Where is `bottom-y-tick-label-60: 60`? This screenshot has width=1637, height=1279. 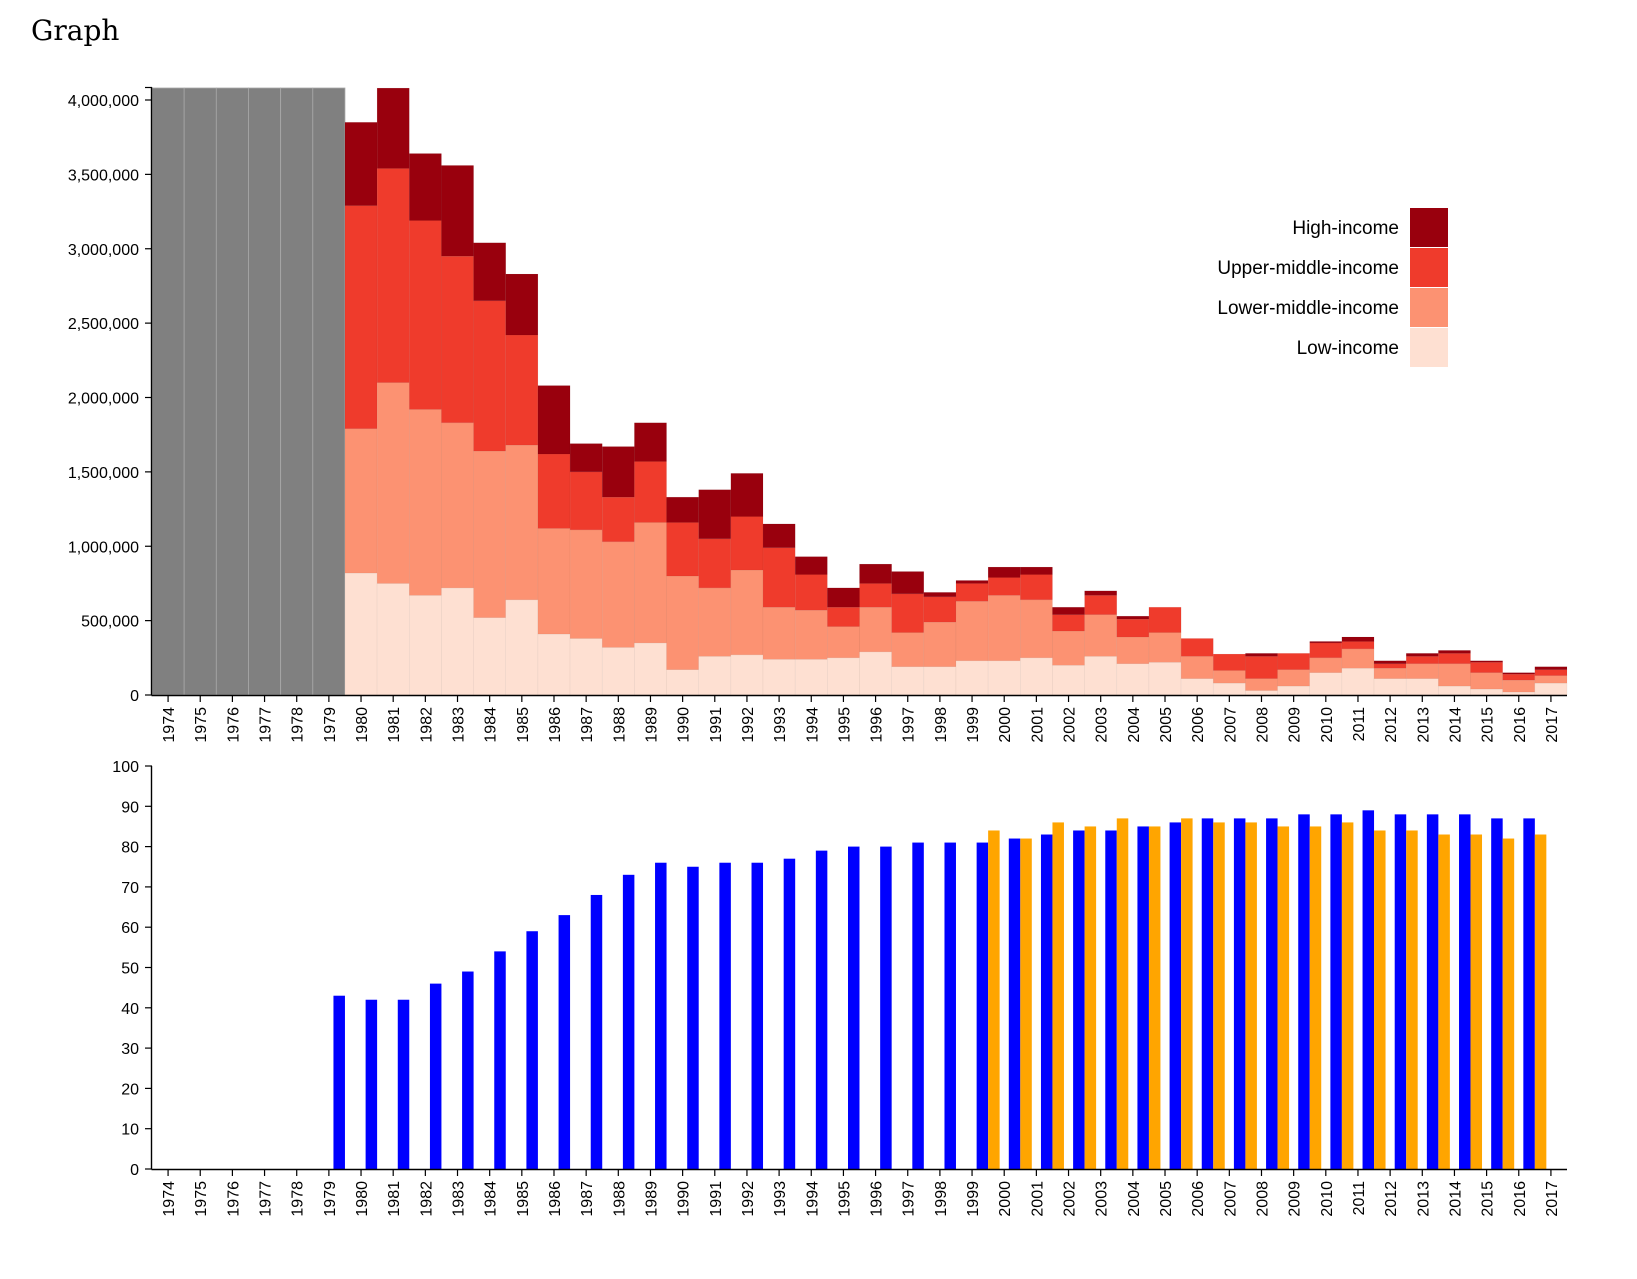 bottom-y-tick-label-60: 60 is located at coordinates (130, 928).